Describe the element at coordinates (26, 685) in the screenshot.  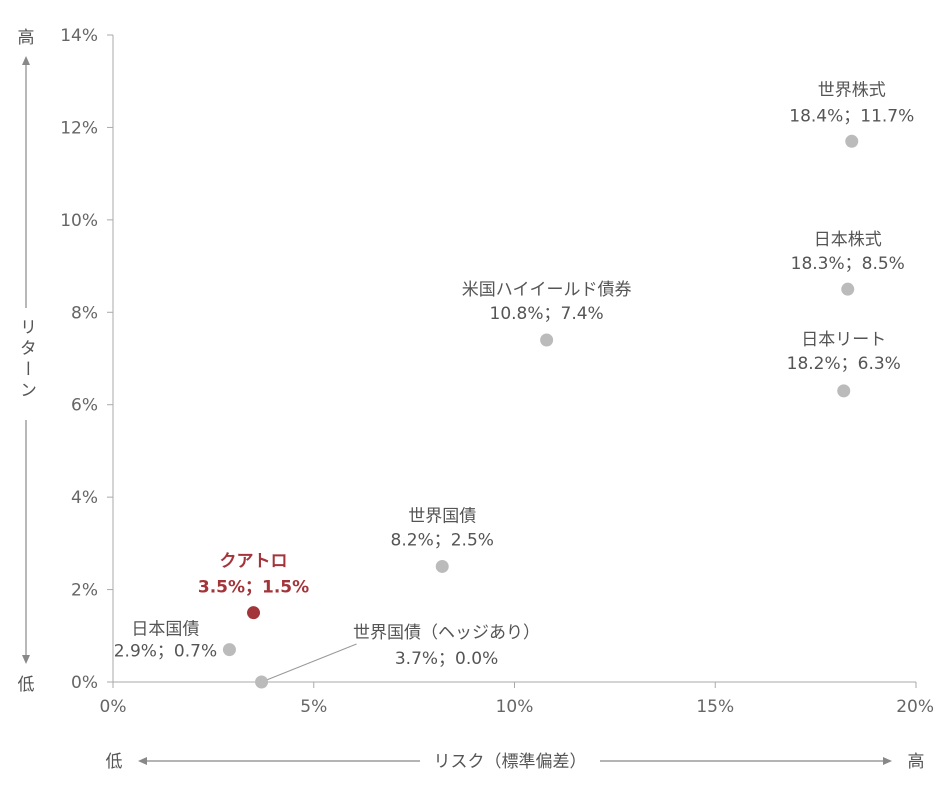
I see `y-axis-low-label: 低` at that location.